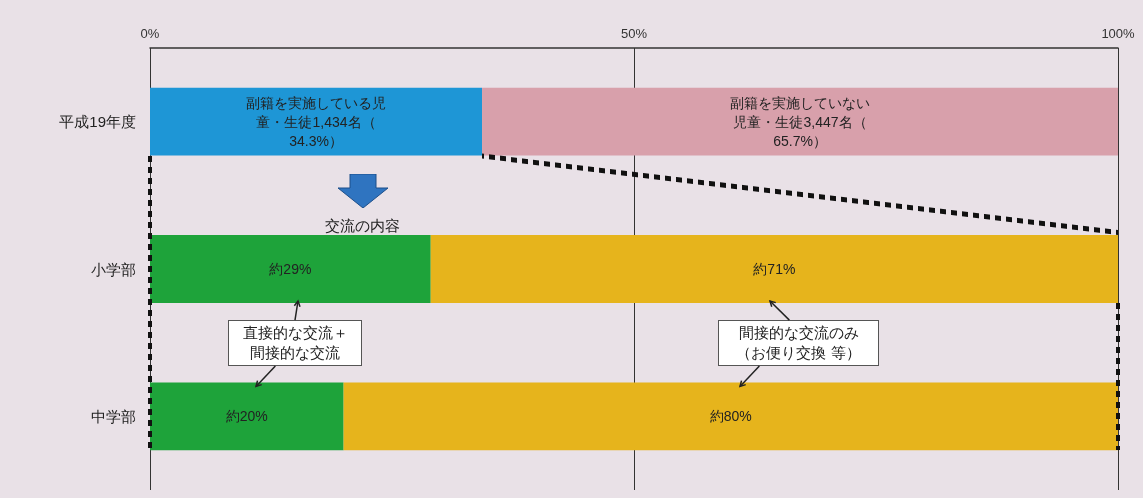 The height and width of the screenshot is (498, 1143). What do you see at coordinates (363, 225) in the screenshot?
I see `annotation: 交流の内容` at bounding box center [363, 225].